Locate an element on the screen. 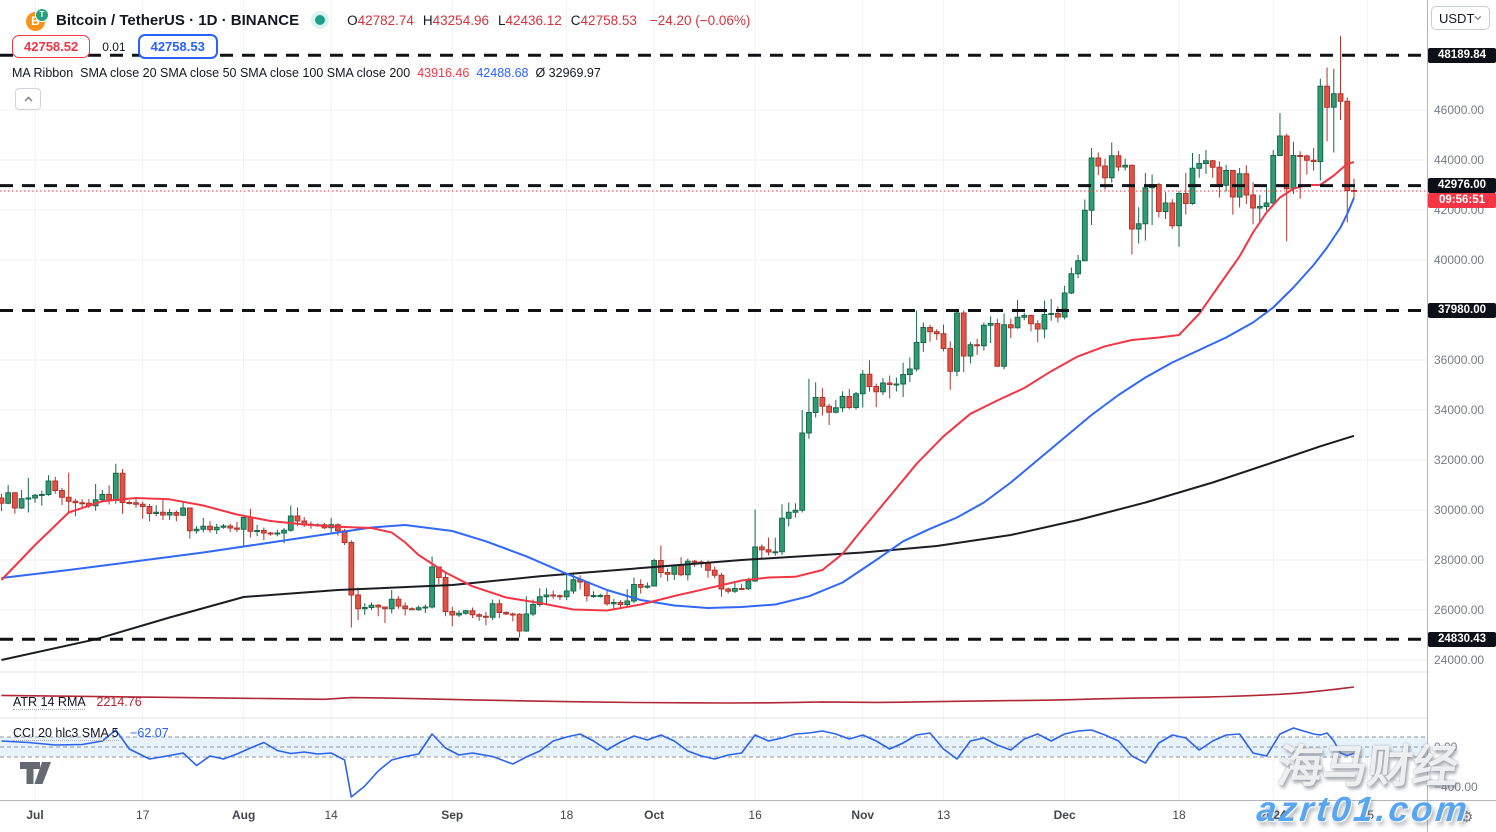  time-tick-label: 17 is located at coordinates (143, 815).